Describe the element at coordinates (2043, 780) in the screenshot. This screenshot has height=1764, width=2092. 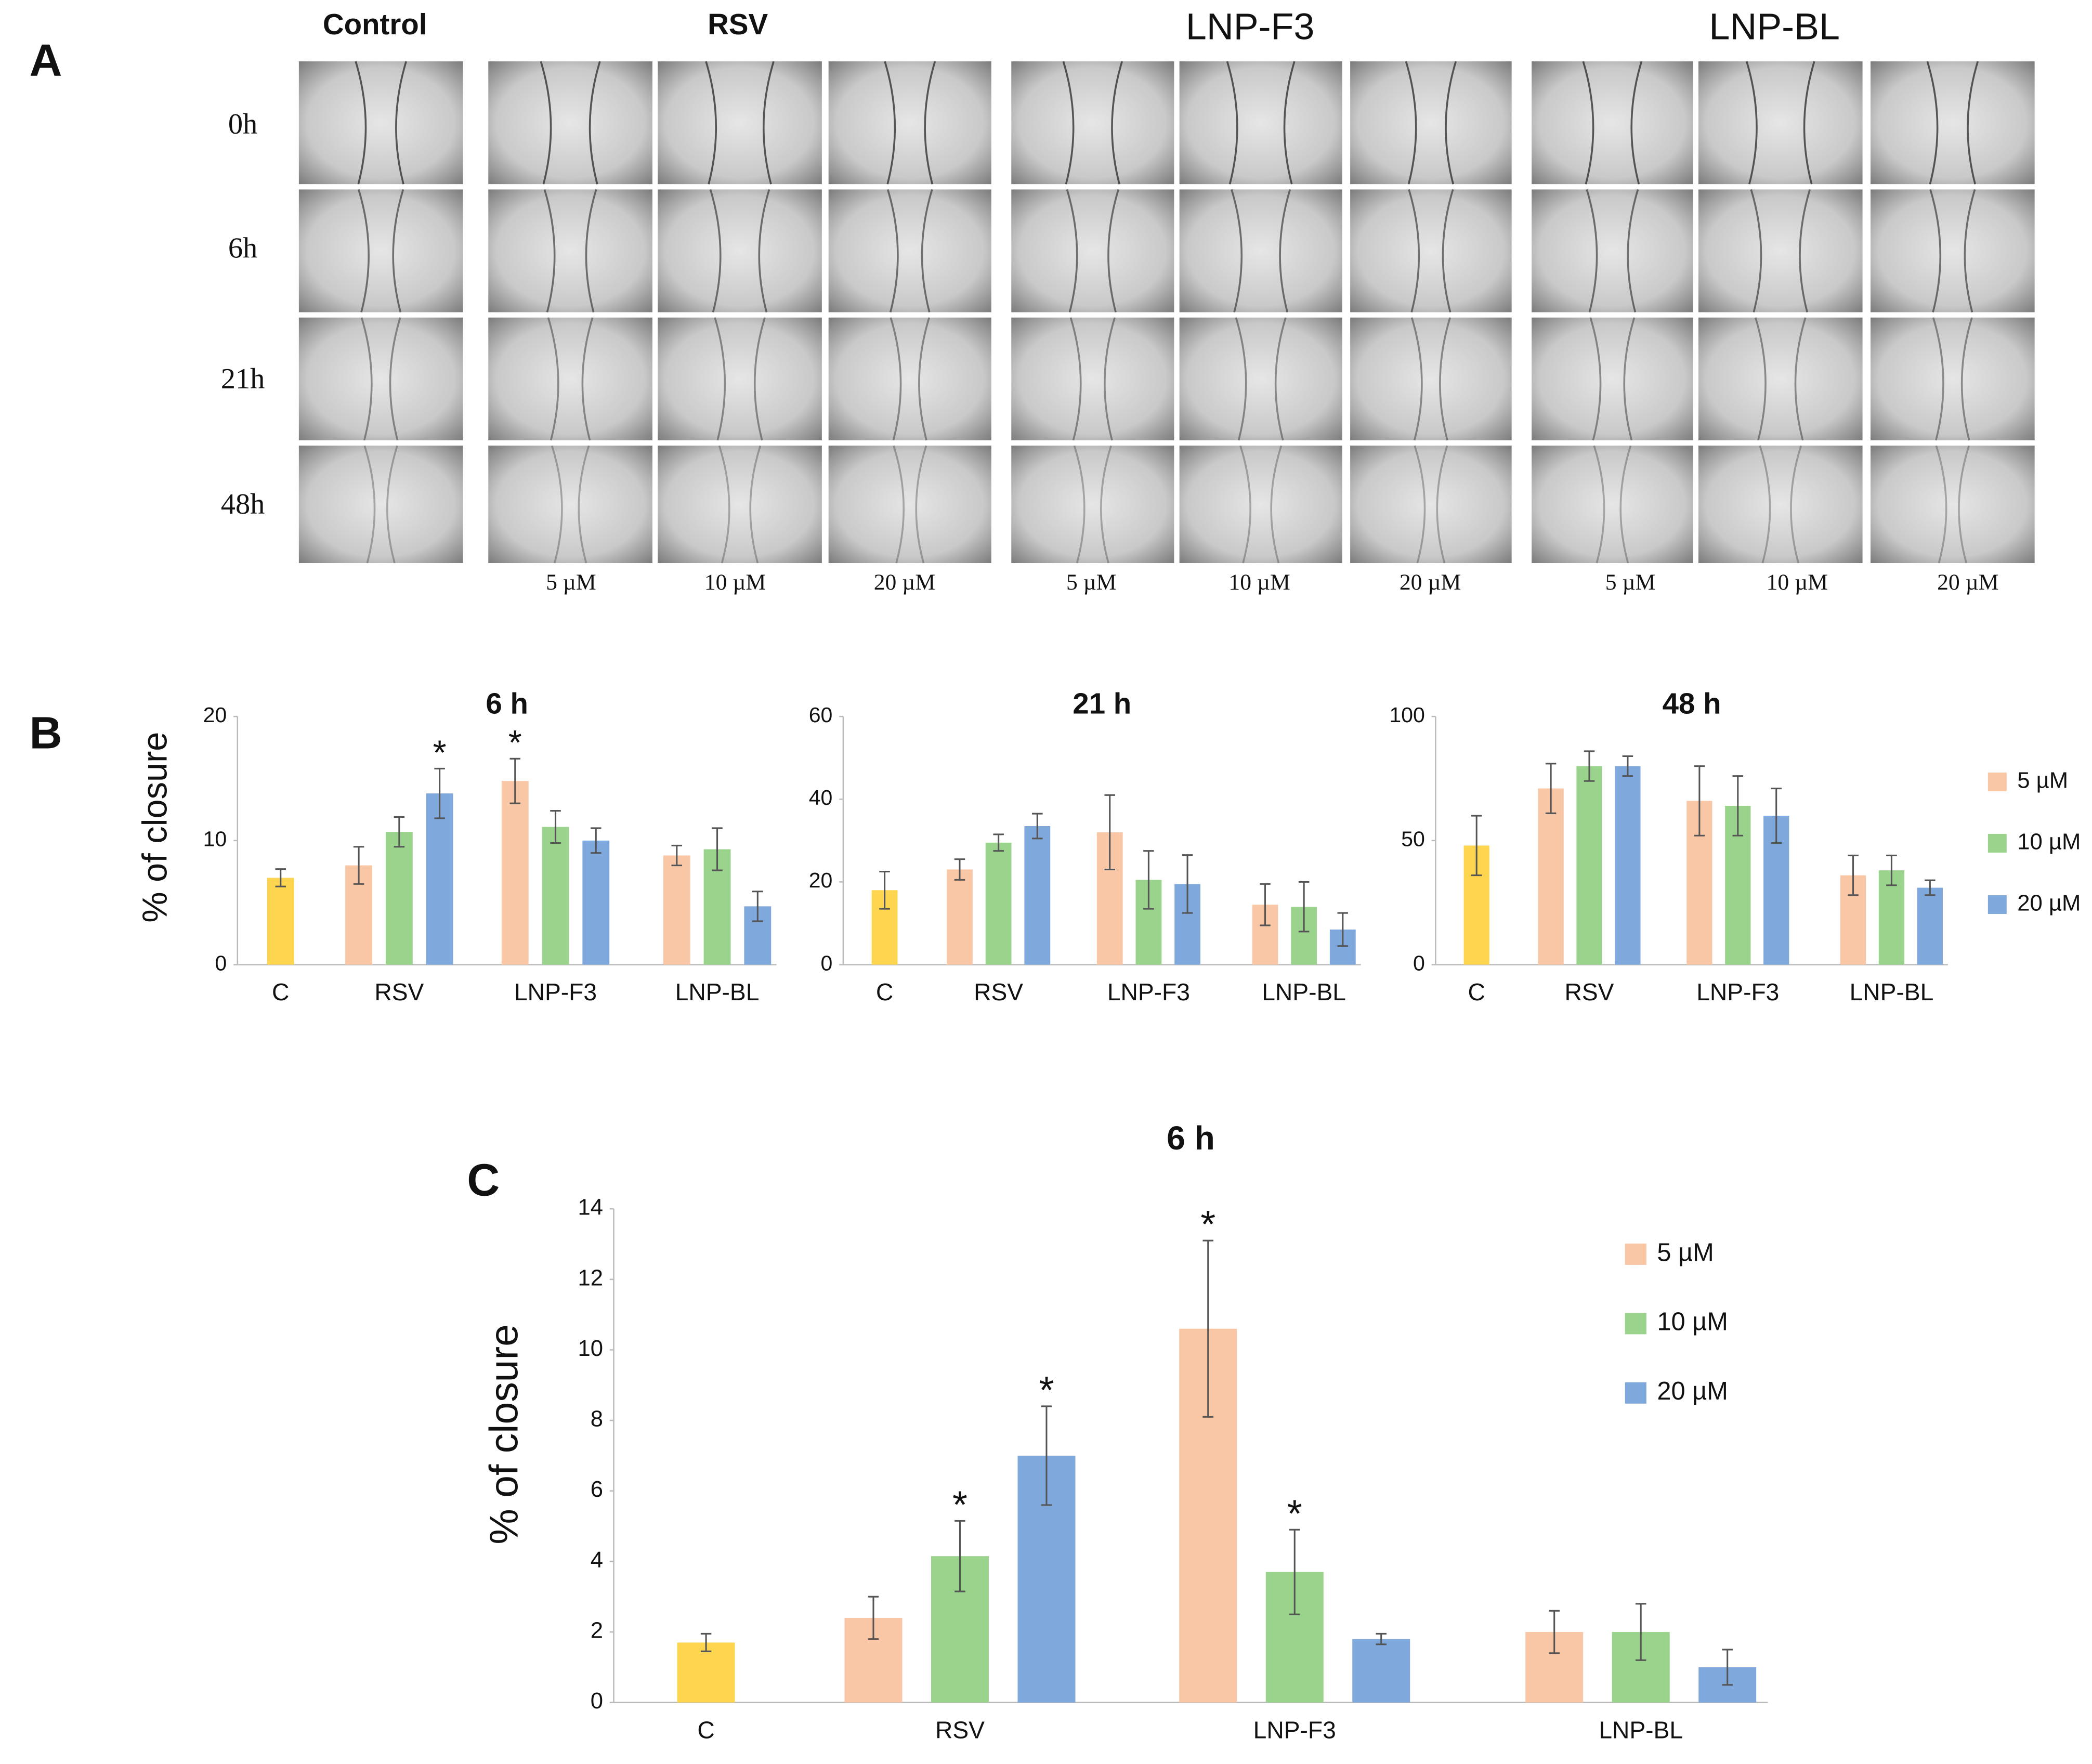
I see `legend-label: 5 µM` at that location.